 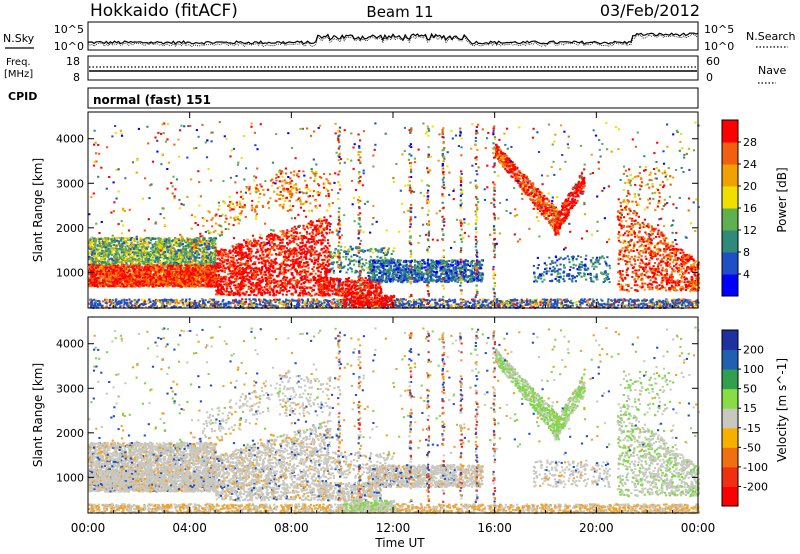 I want to click on freq-tick-high: 18, so click(x=73, y=61).